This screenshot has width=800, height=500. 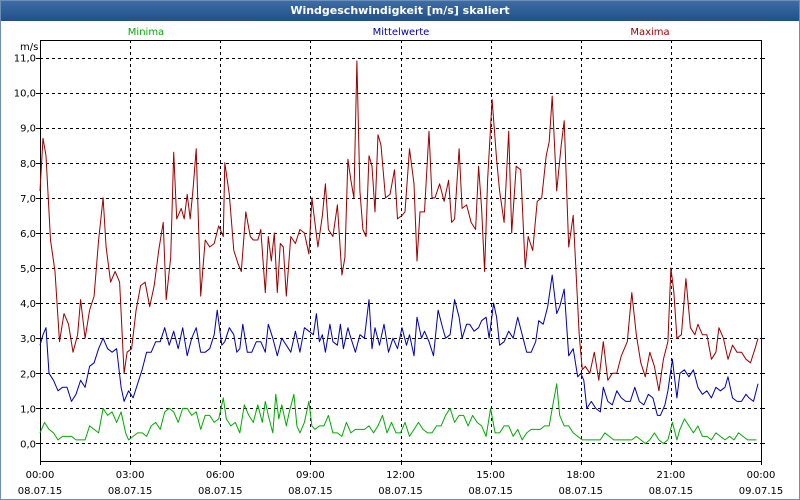 What do you see at coordinates (28, 199) in the screenshot?
I see `y-tick-label: 7,0` at bounding box center [28, 199].